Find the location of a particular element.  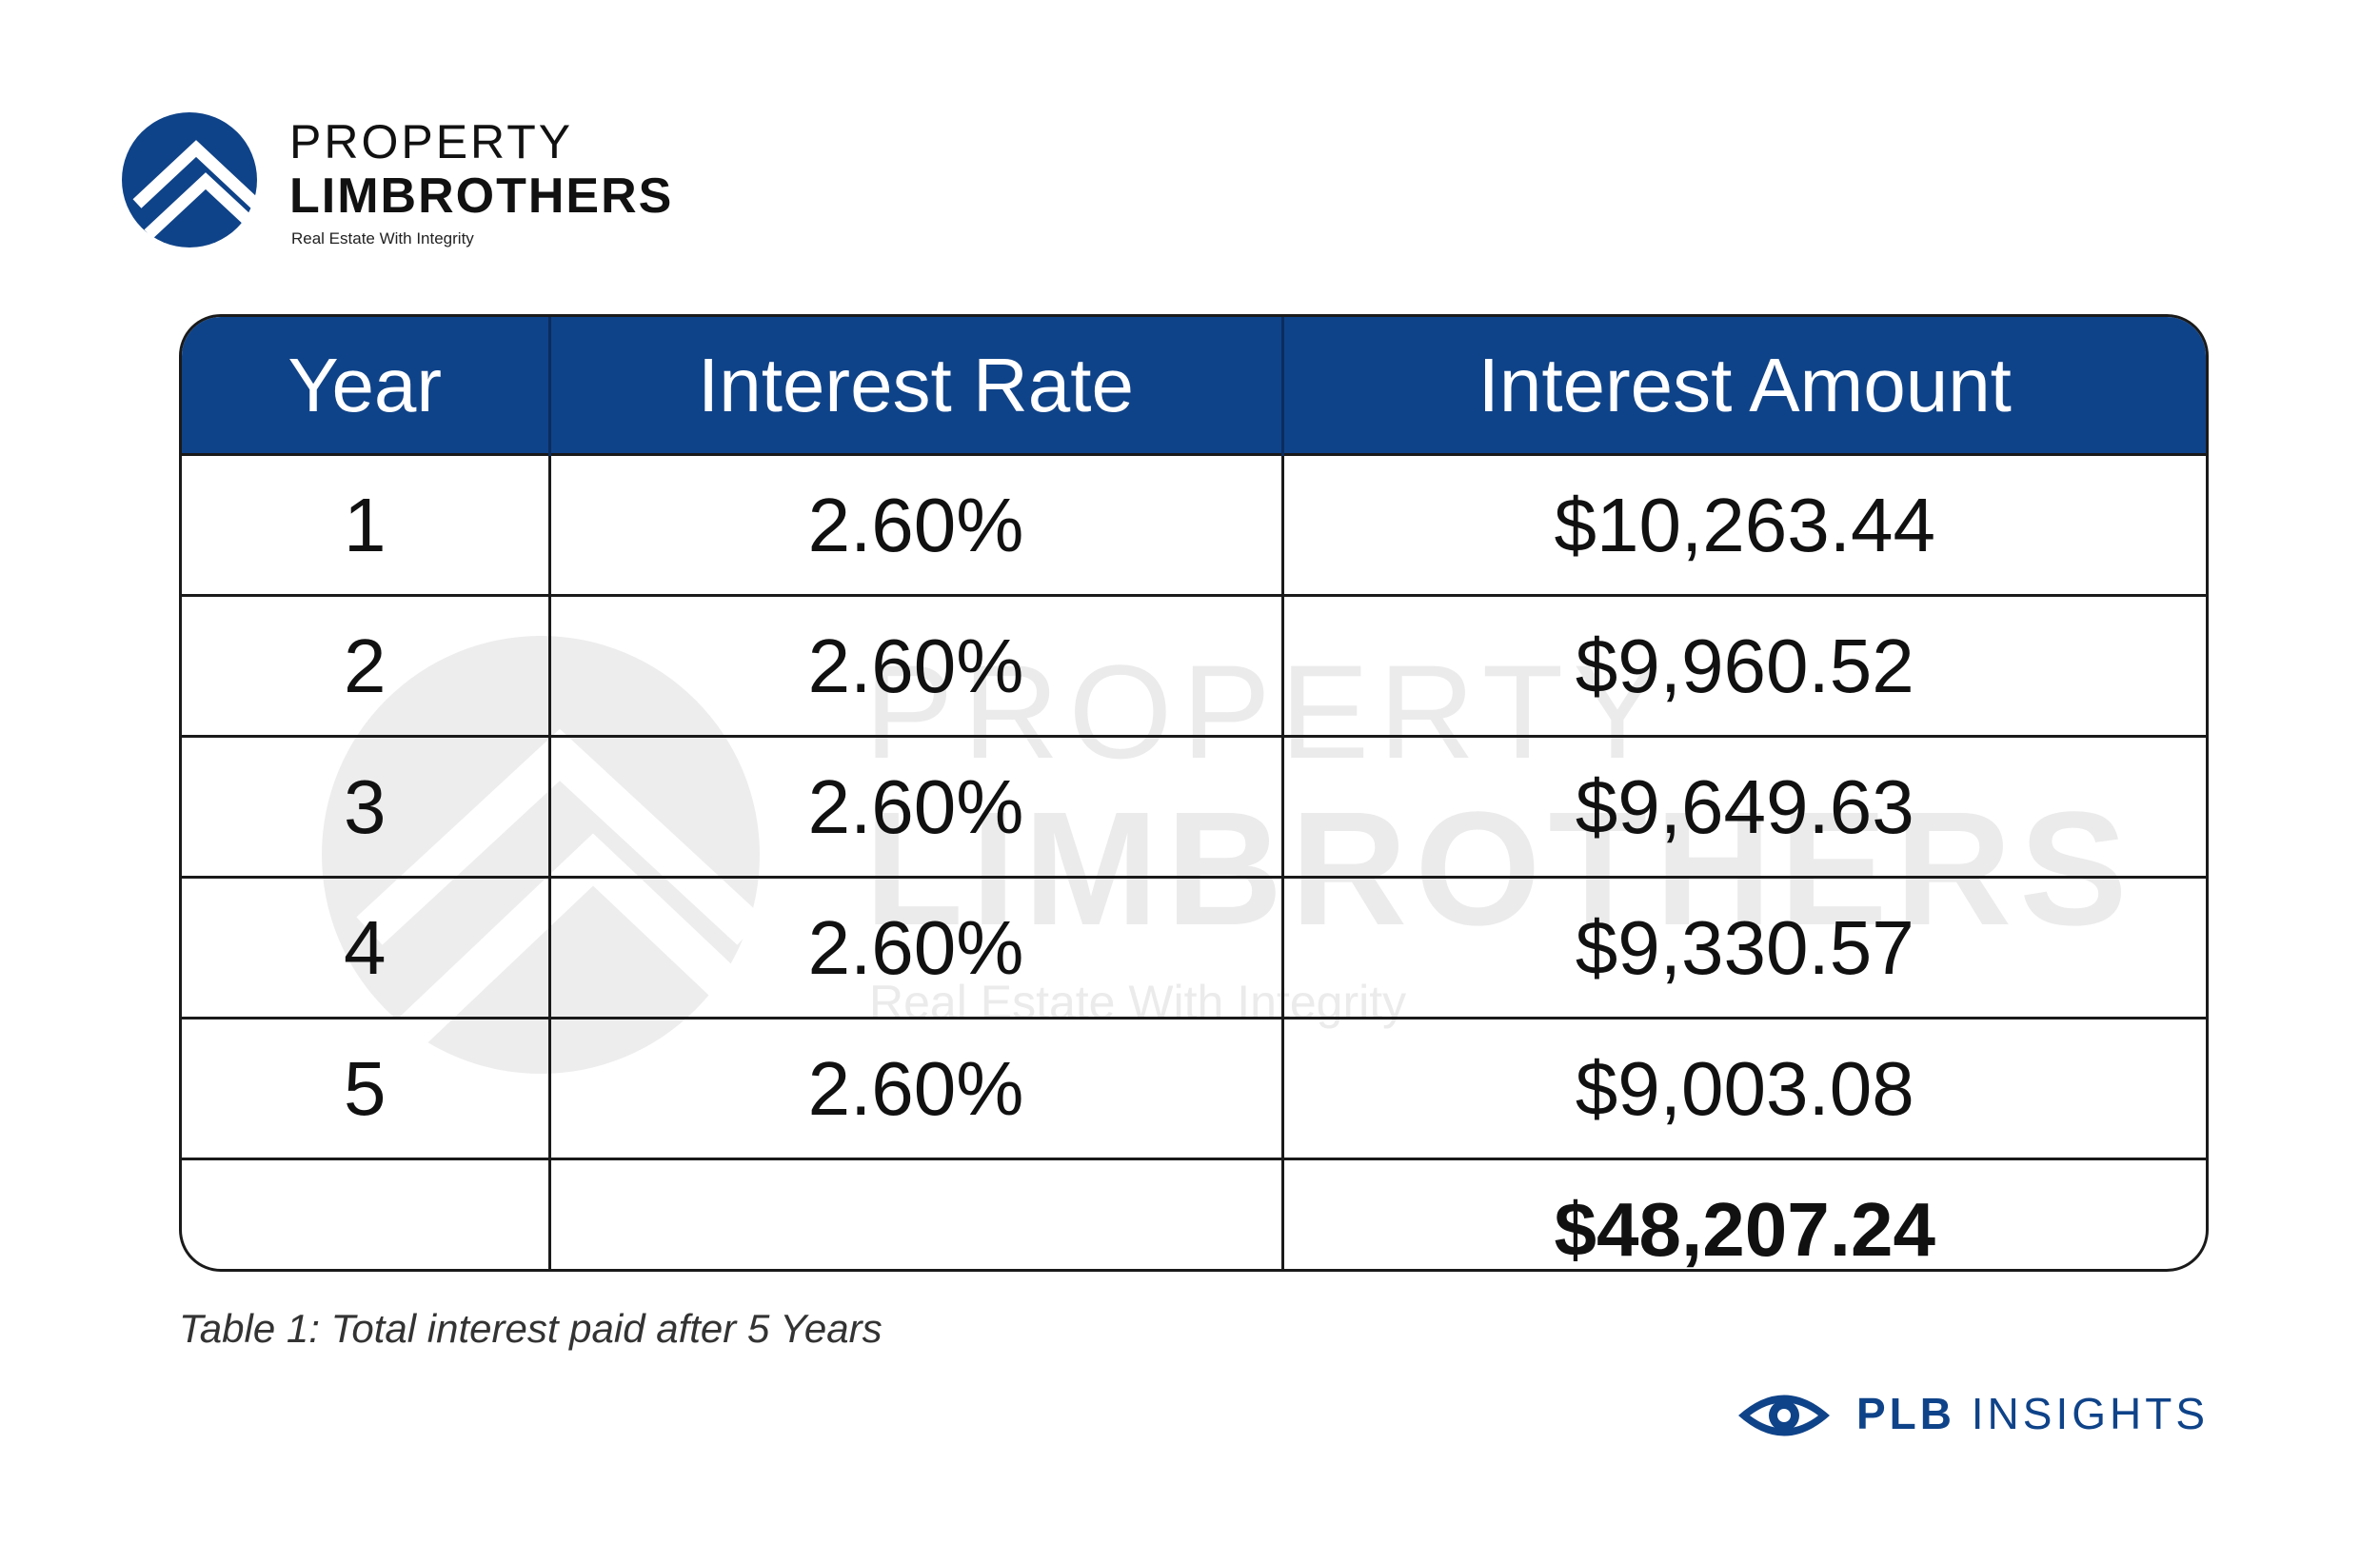

cell-amount: $10,263.44 is located at coordinates (1744, 524).